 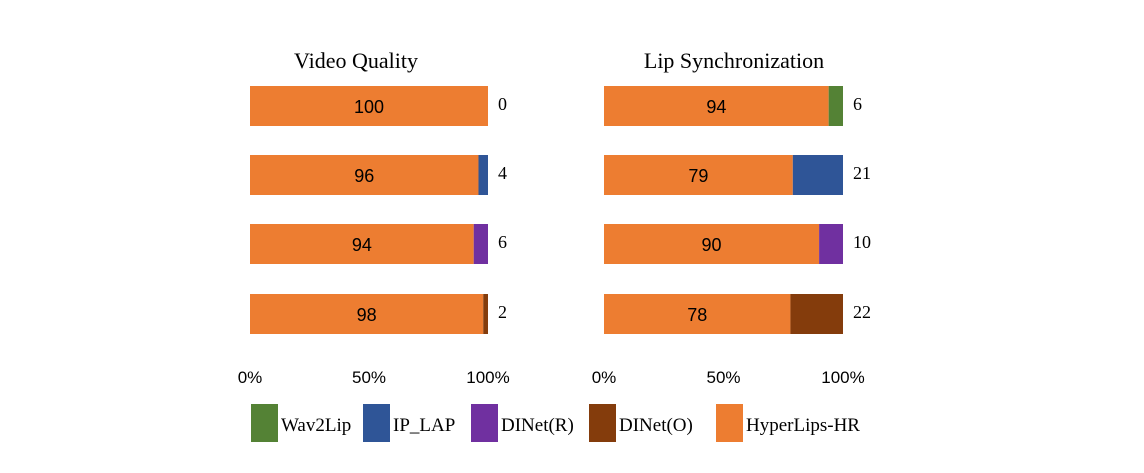 I want to click on chart-title: Lip Synchronization, so click(x=734, y=60).